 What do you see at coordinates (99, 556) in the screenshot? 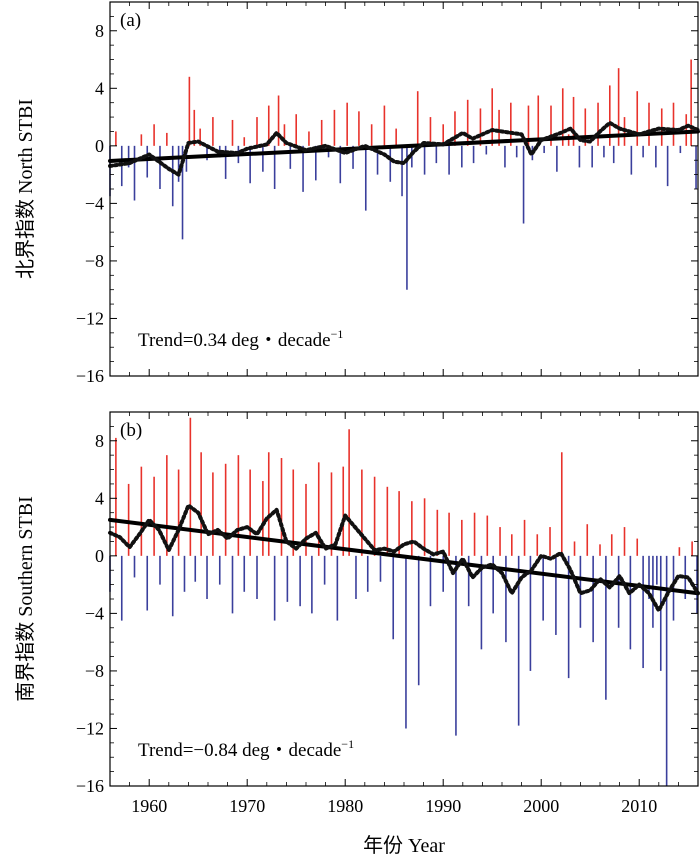
I see `b-y-tick-label: 0` at bounding box center [99, 556].